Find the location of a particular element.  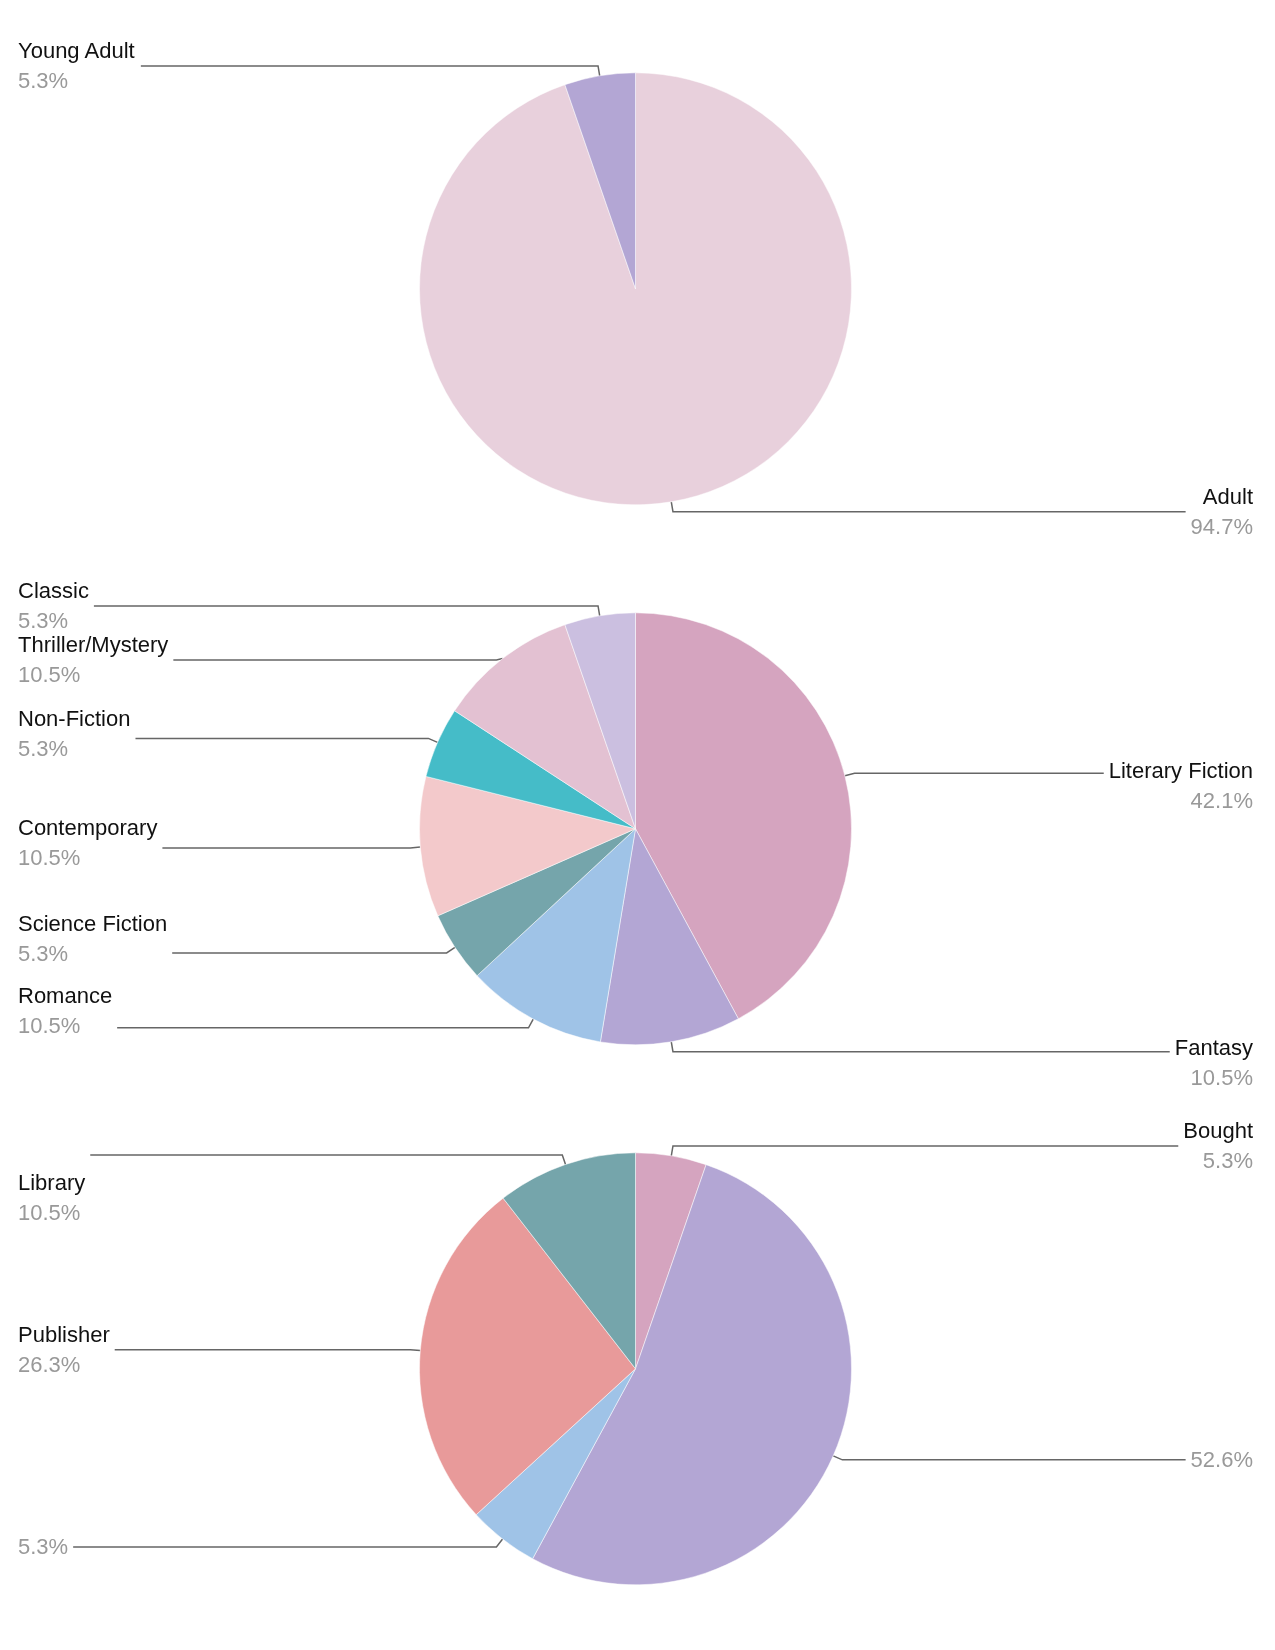

slice-label: Adult is located at coordinates (1227, 497).